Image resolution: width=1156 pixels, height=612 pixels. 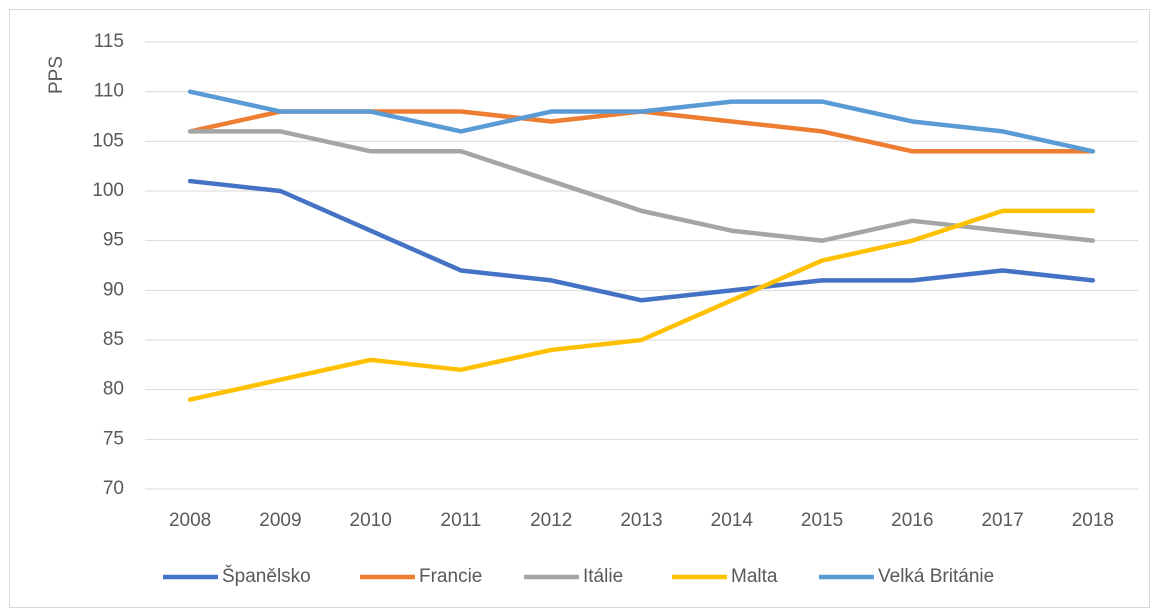 What do you see at coordinates (1002, 520) in the screenshot?
I see `x-tick-label: 2017` at bounding box center [1002, 520].